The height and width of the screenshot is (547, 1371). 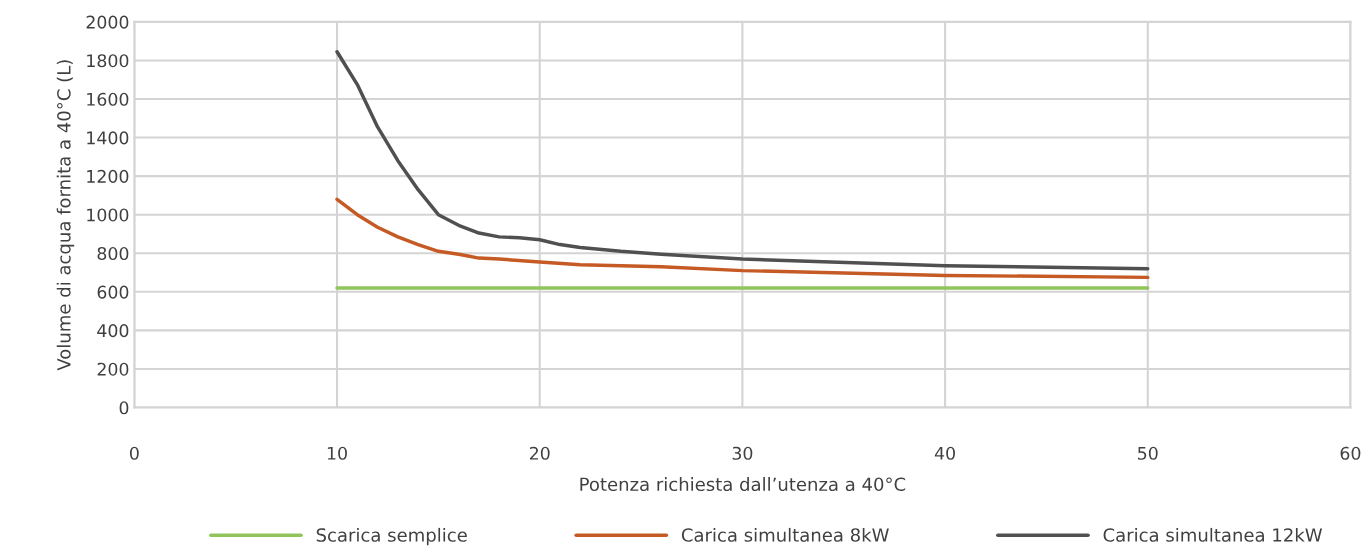 I want to click on y-tick-label: 1400, so click(x=108, y=138).